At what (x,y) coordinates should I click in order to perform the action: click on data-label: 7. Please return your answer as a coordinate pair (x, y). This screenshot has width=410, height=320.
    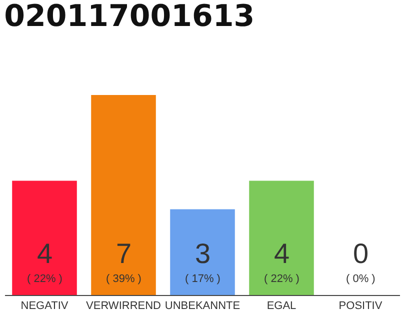
    Looking at the image, I should click on (124, 253).